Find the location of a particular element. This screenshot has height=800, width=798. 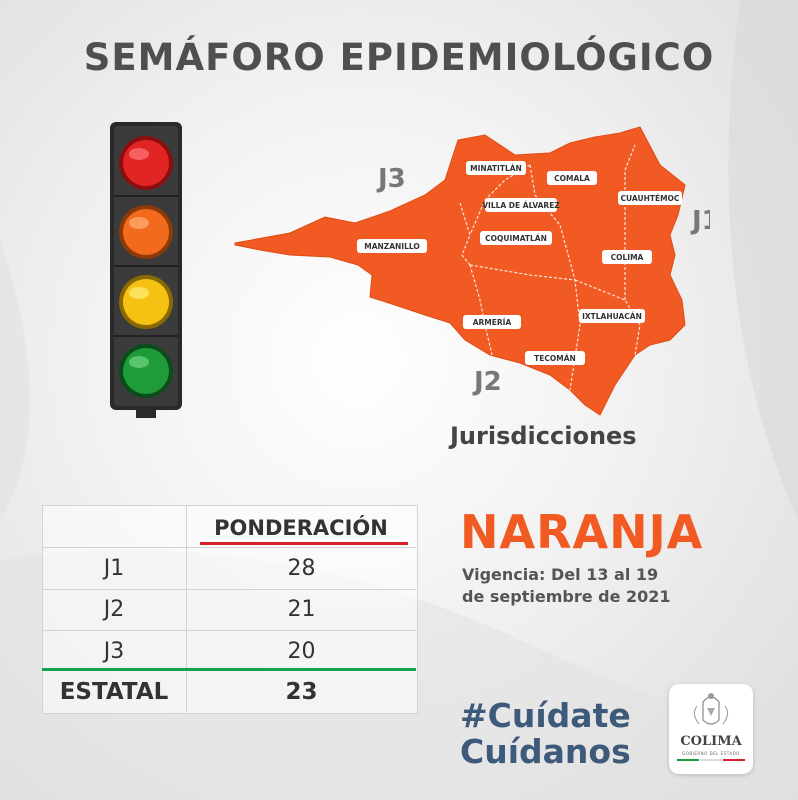

row-label-j2: J2 is located at coordinates (114, 609).